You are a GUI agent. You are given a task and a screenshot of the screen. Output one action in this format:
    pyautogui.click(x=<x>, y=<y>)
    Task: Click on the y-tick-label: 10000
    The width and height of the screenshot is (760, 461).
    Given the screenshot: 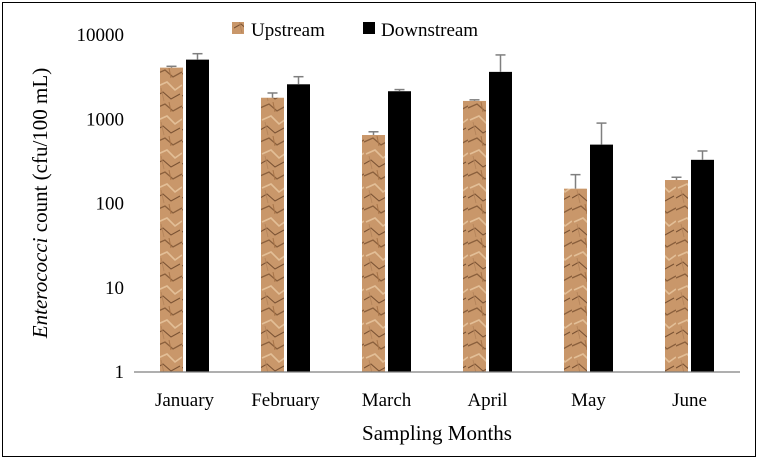 What is the action you would take?
    pyautogui.click(x=101, y=35)
    